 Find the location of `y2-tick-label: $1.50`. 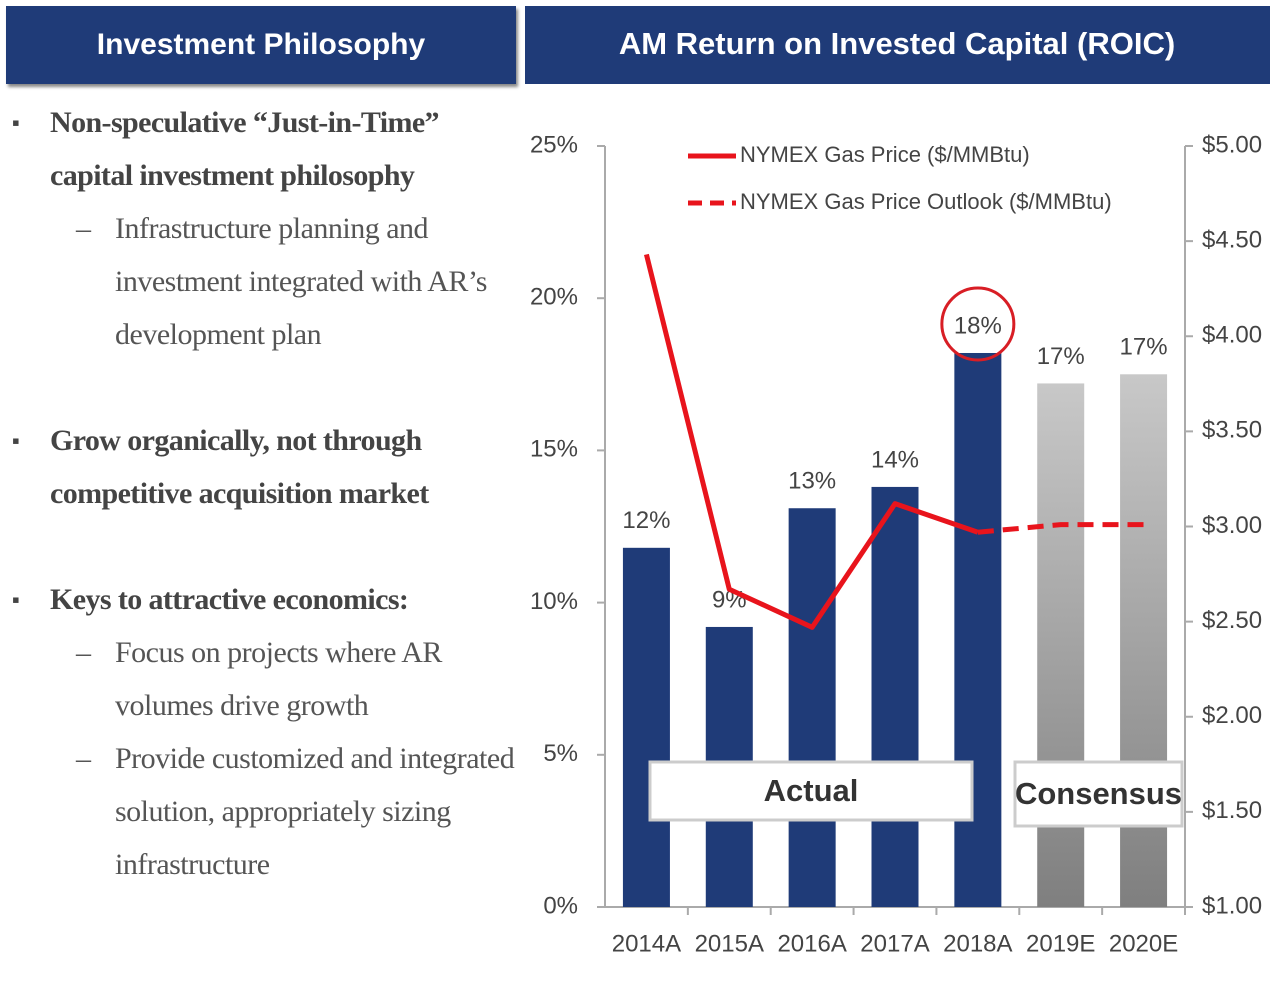

y2-tick-label: $1.50 is located at coordinates (1232, 810).